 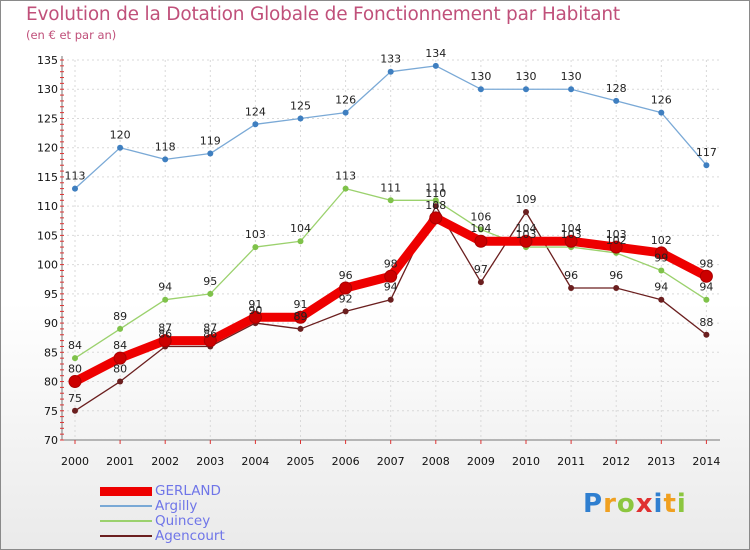 I want to click on x-tick-label: 2010, so click(x=526, y=461).